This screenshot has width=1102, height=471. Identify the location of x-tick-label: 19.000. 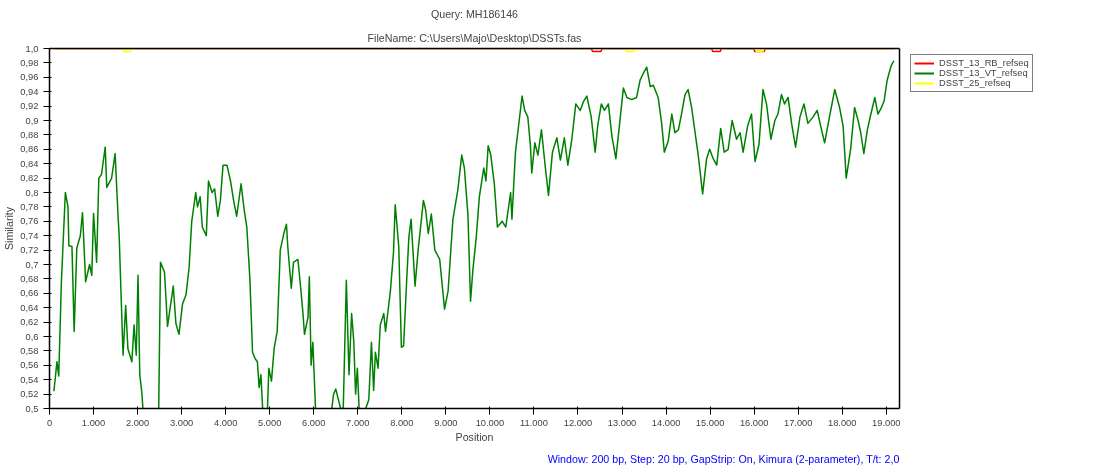
(886, 422).